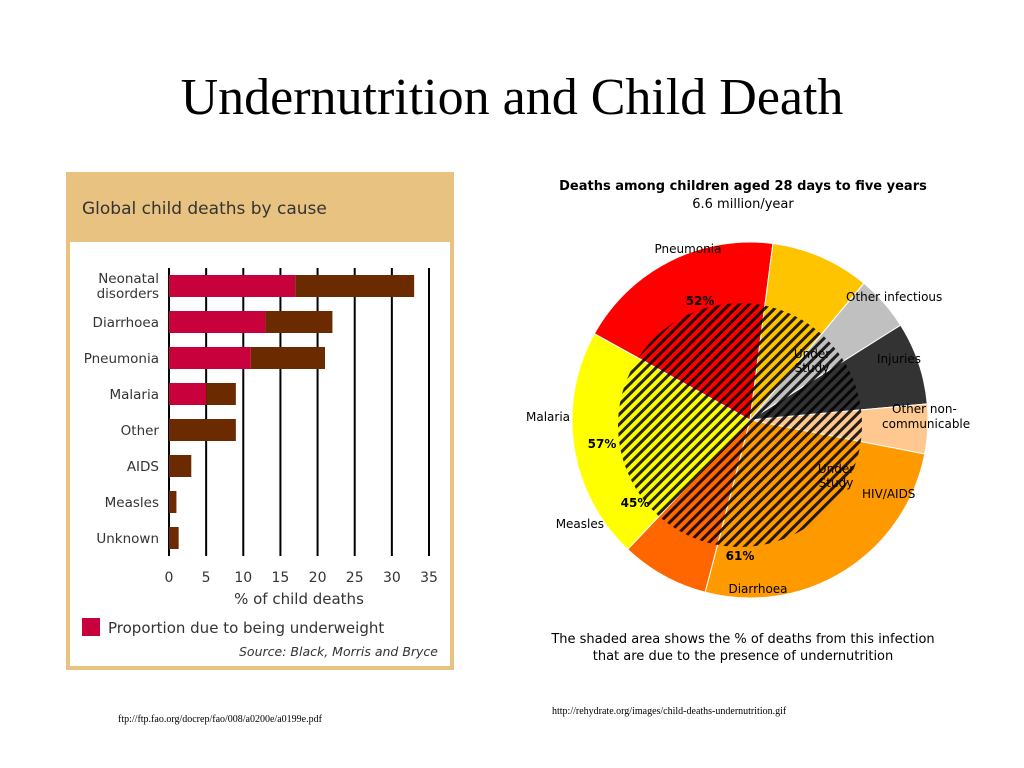 The width and height of the screenshot is (1024, 768). I want to click on pie-shaded-percent: 57%, so click(602, 444).